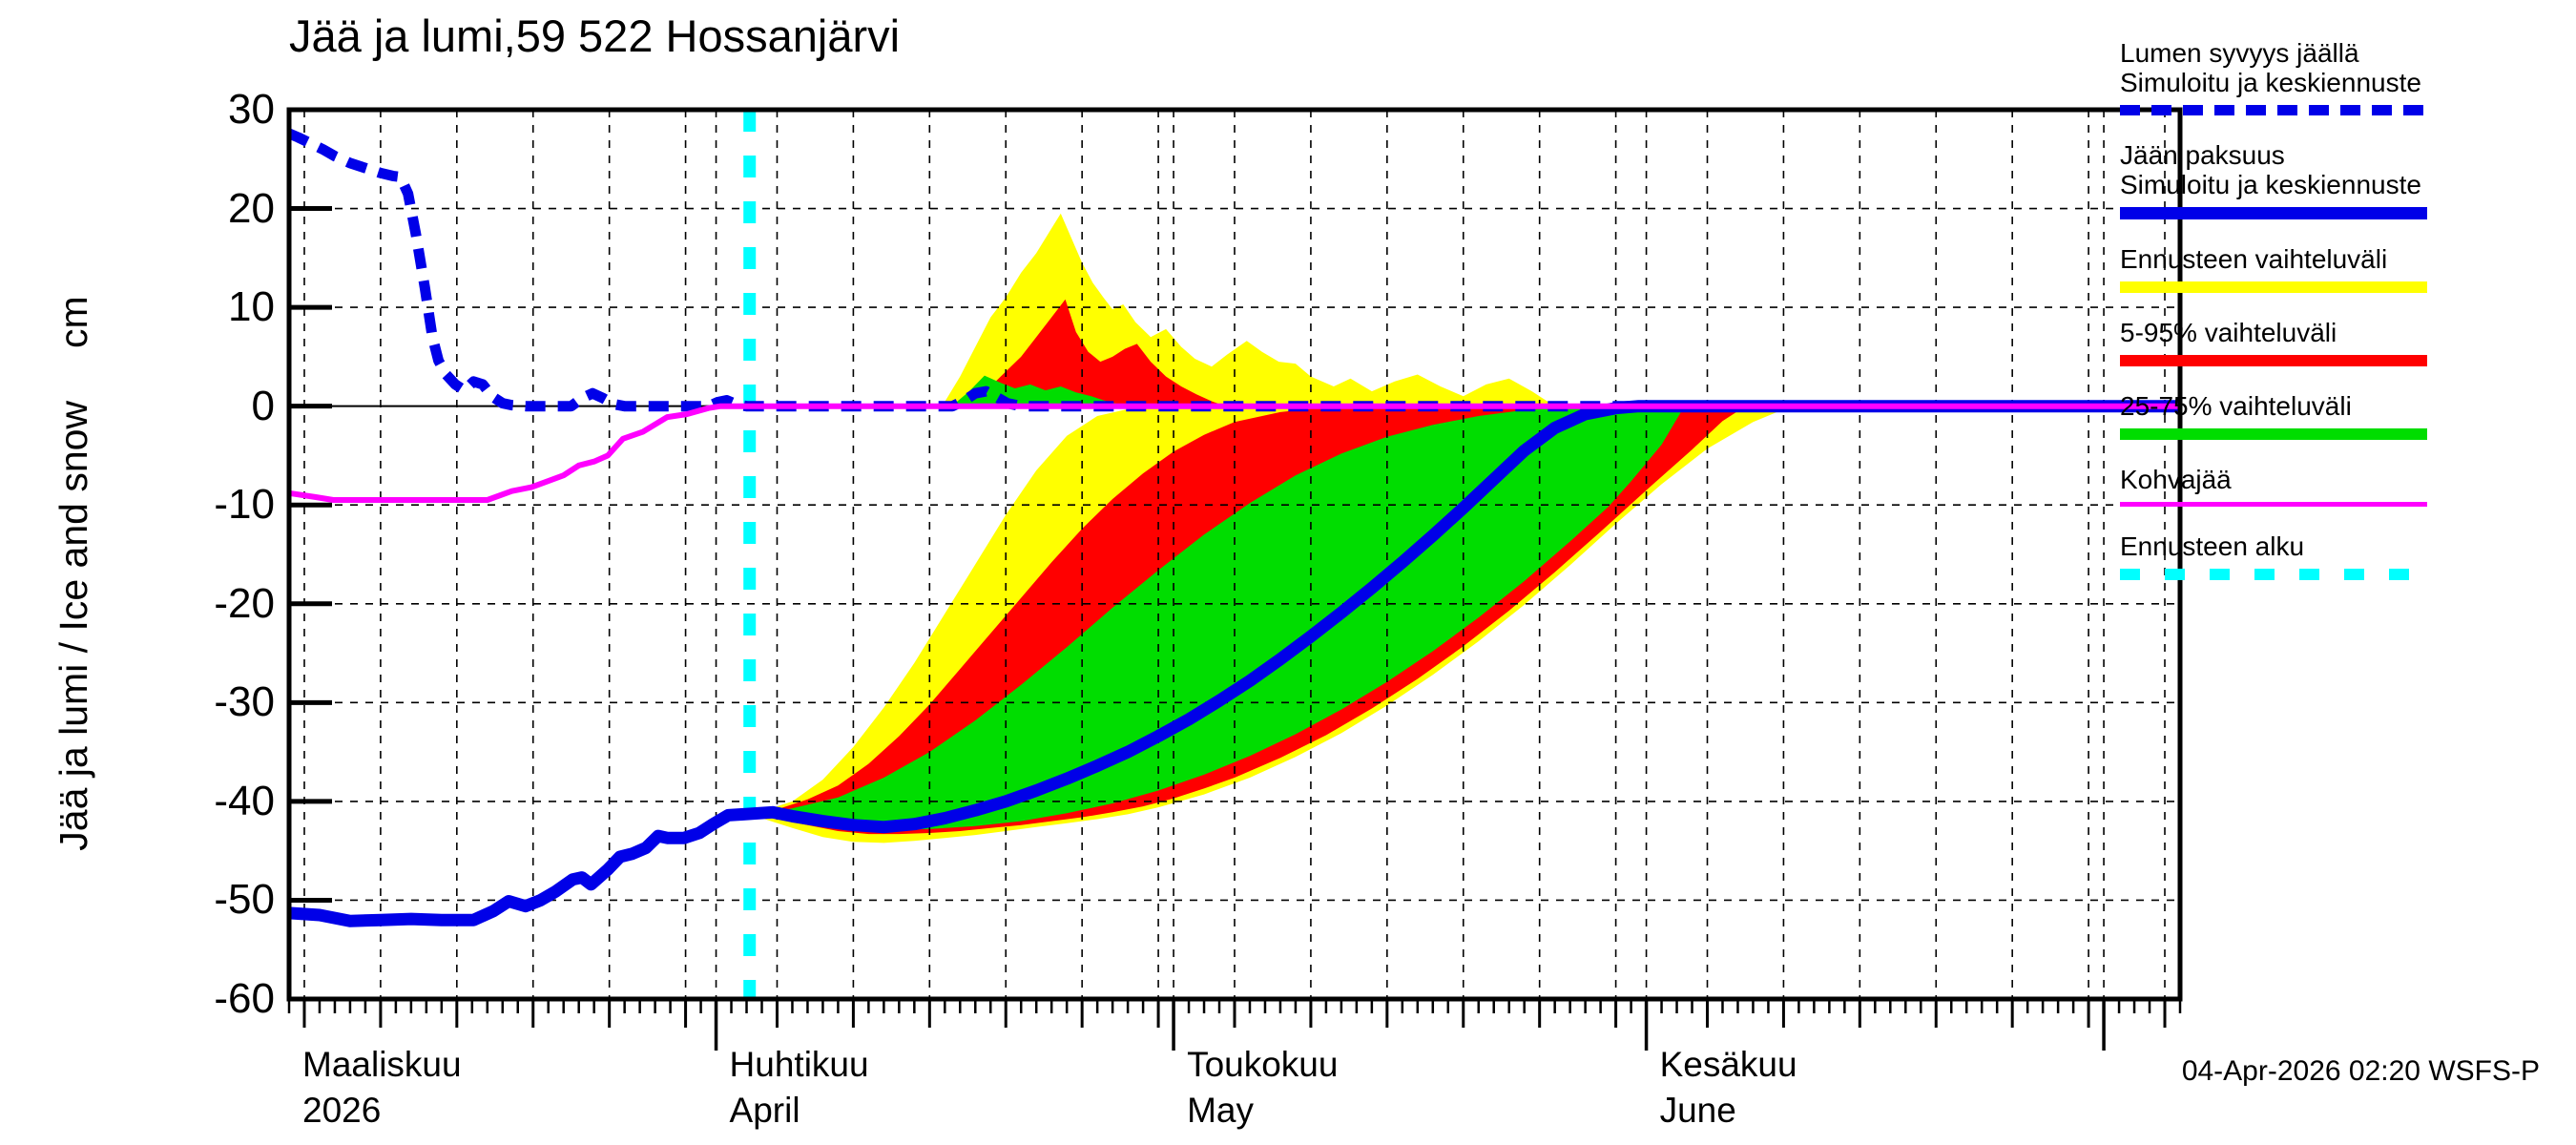  What do you see at coordinates (342, 1111) in the screenshot?
I see `x-month-label-en: 2026` at bounding box center [342, 1111].